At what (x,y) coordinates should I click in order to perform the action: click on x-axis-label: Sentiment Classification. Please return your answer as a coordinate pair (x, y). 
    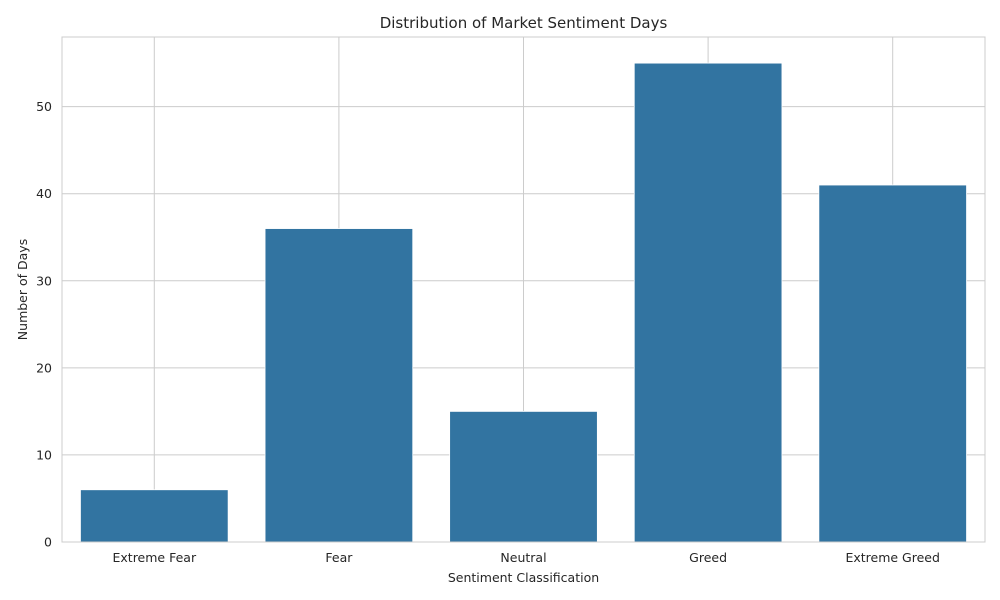
    Looking at the image, I should click on (523, 577).